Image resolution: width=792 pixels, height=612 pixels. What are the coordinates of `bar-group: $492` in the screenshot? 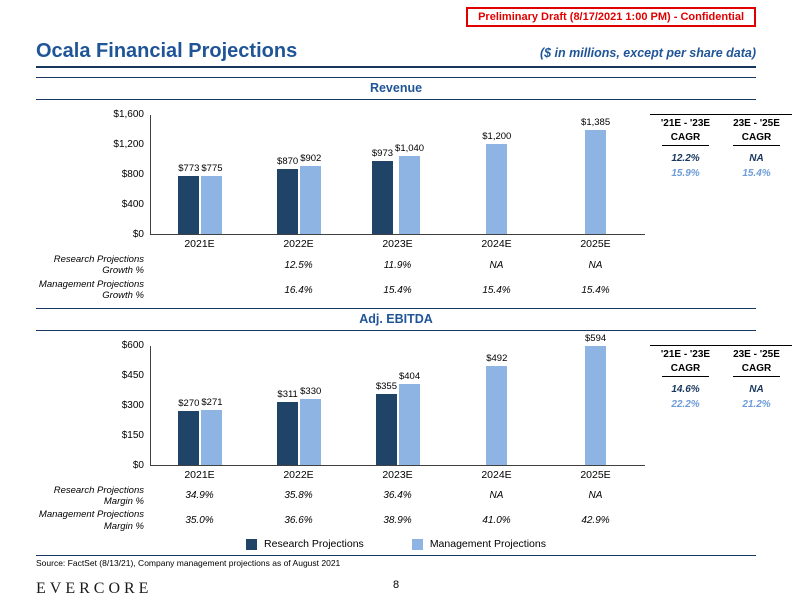 It's located at (497, 409).